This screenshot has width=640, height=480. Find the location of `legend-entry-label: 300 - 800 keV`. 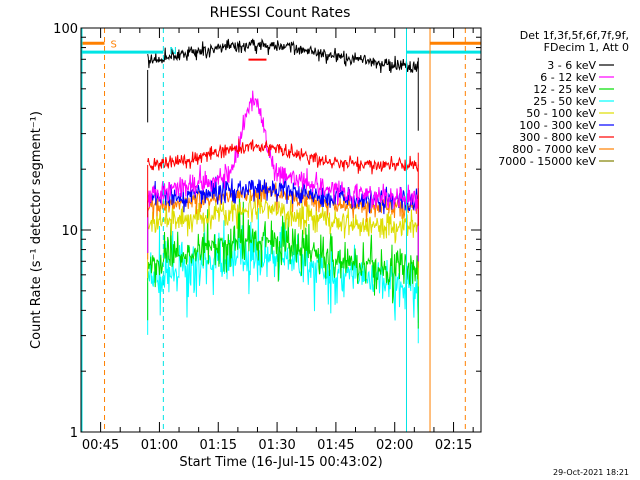

legend-entry-label: 300 - 800 keV is located at coordinates (557, 137).